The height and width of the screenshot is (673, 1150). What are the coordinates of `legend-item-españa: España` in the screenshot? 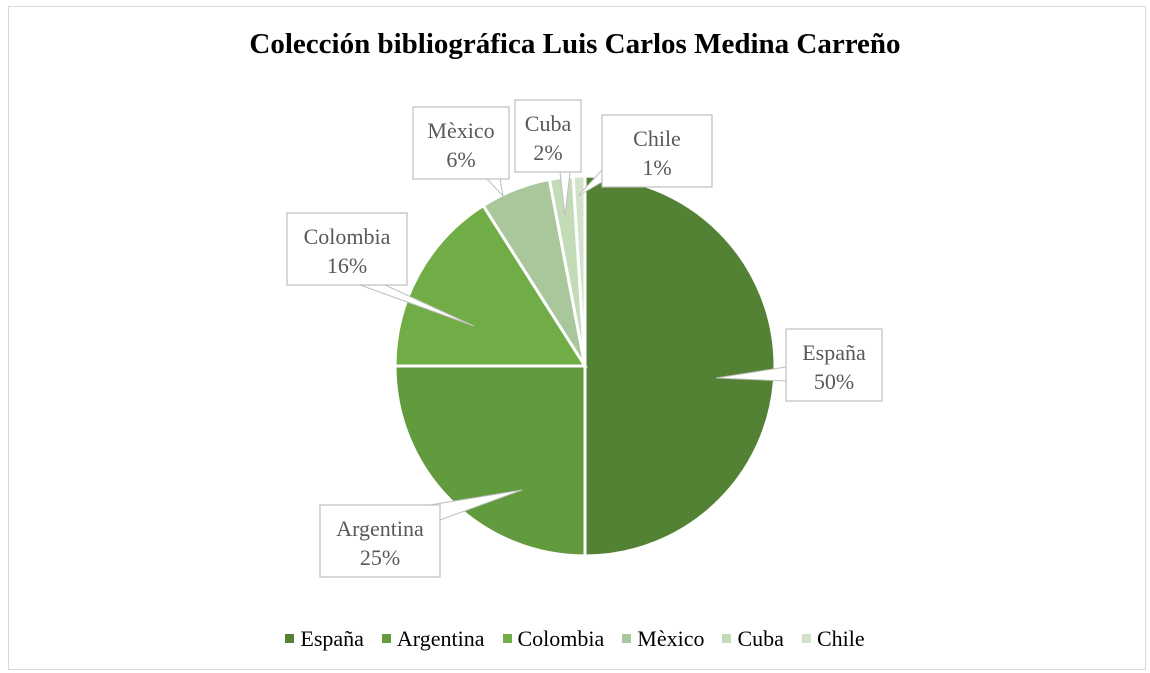 It's located at (324, 639).